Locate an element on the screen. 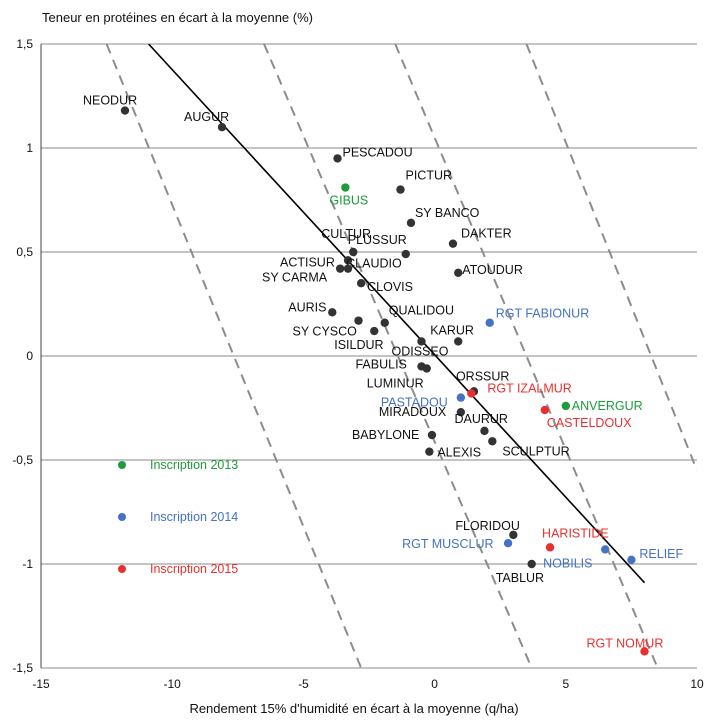 This screenshot has width=708, height=724. point-odisseo is located at coordinates (421, 341).